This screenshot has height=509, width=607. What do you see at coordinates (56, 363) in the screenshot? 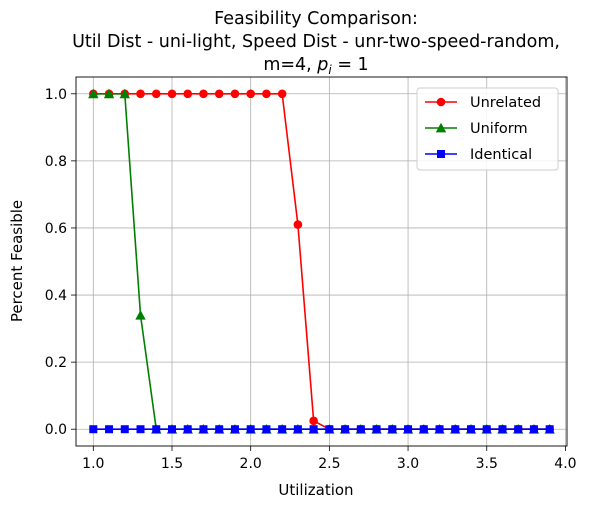
I see `y-tick-label: 0.2` at bounding box center [56, 363].